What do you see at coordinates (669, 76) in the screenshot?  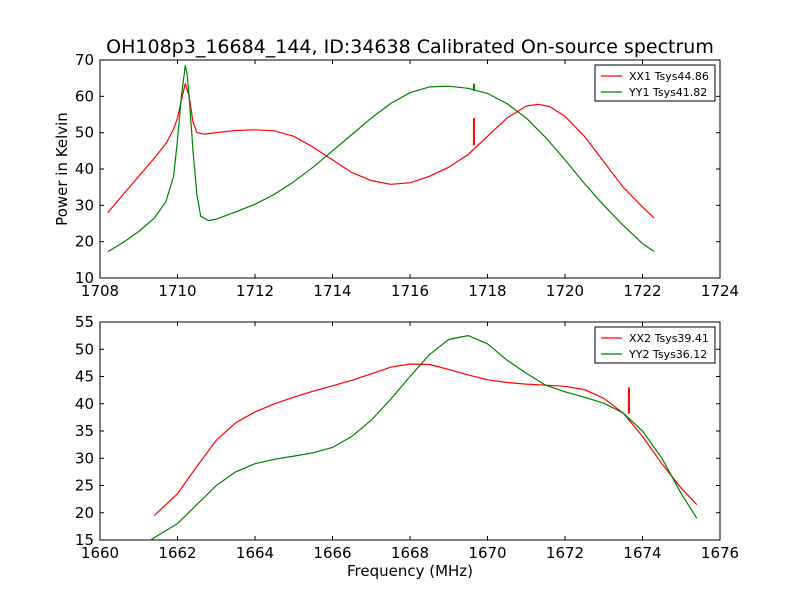 I see `legend-entry: XX1 Tsys44.86` at bounding box center [669, 76].